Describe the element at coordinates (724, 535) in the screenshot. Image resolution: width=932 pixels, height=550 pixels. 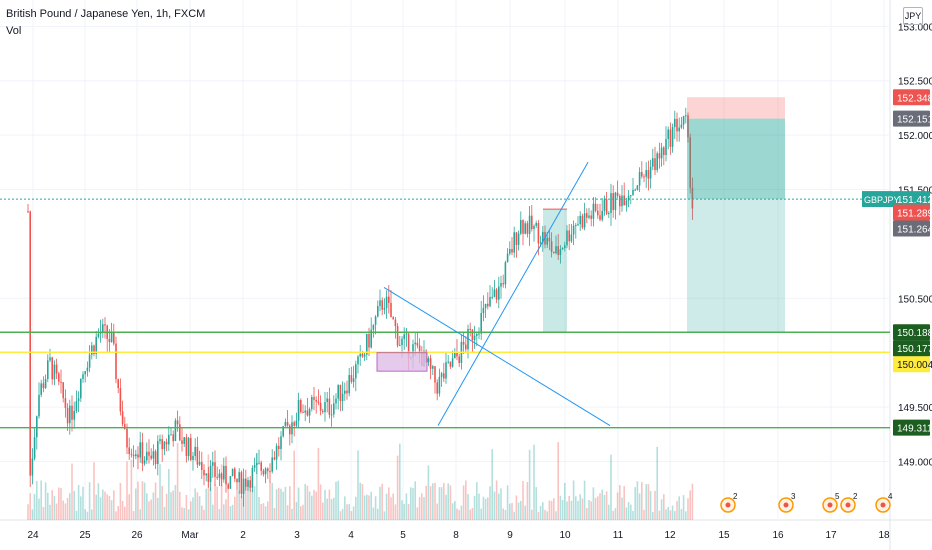
I see `x-tick-label: 15` at that location.